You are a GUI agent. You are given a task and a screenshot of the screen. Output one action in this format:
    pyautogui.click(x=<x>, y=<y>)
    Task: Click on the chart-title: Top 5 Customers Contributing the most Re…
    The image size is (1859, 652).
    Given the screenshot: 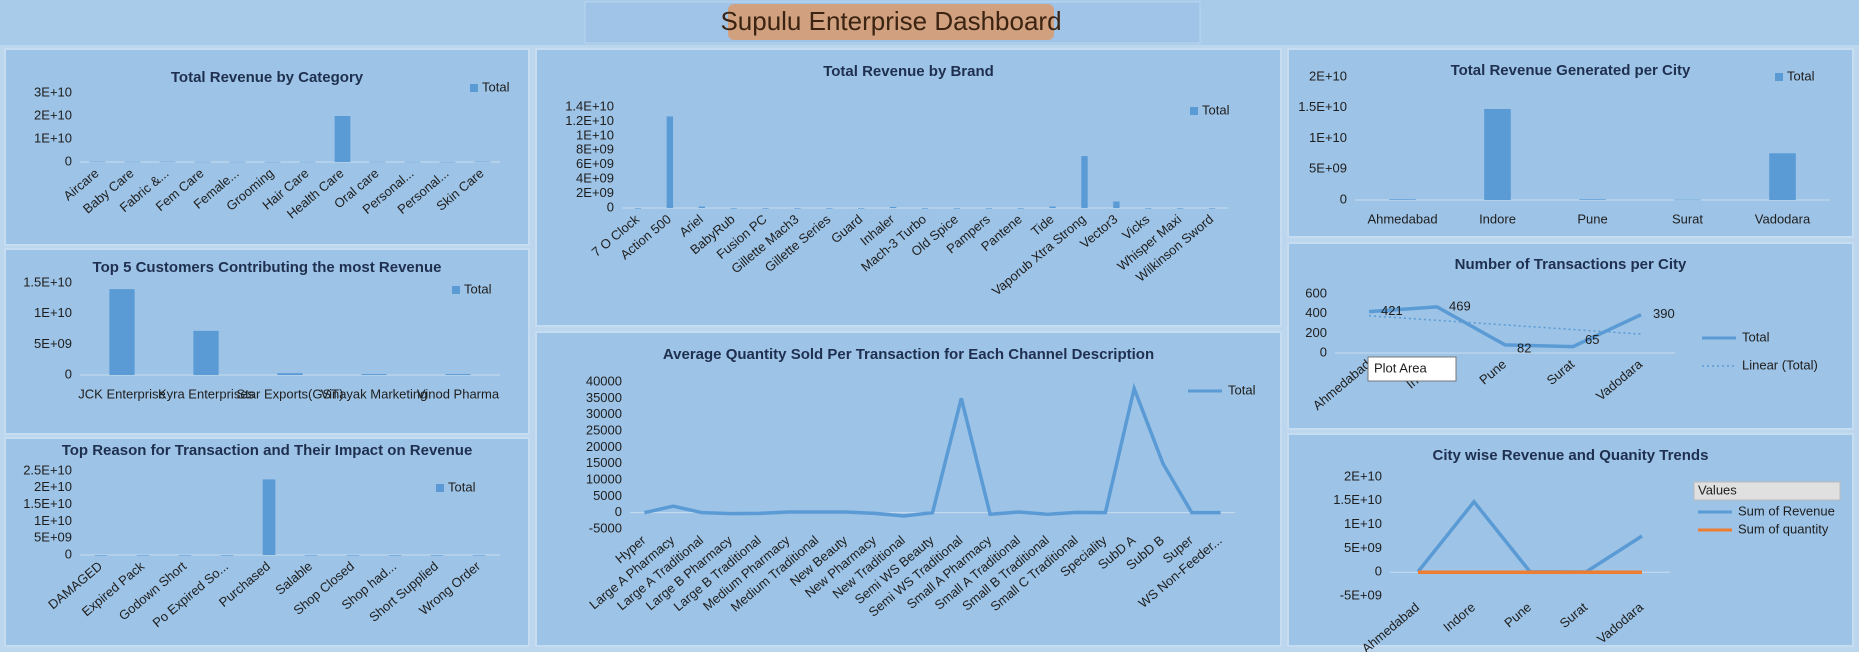 What is the action you would take?
    pyautogui.click(x=267, y=267)
    